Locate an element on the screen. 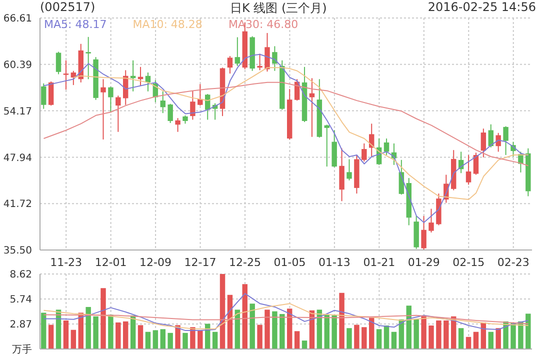 The width and height of the screenshot is (540, 359). x-tick-label: 12-09 is located at coordinates (156, 262).